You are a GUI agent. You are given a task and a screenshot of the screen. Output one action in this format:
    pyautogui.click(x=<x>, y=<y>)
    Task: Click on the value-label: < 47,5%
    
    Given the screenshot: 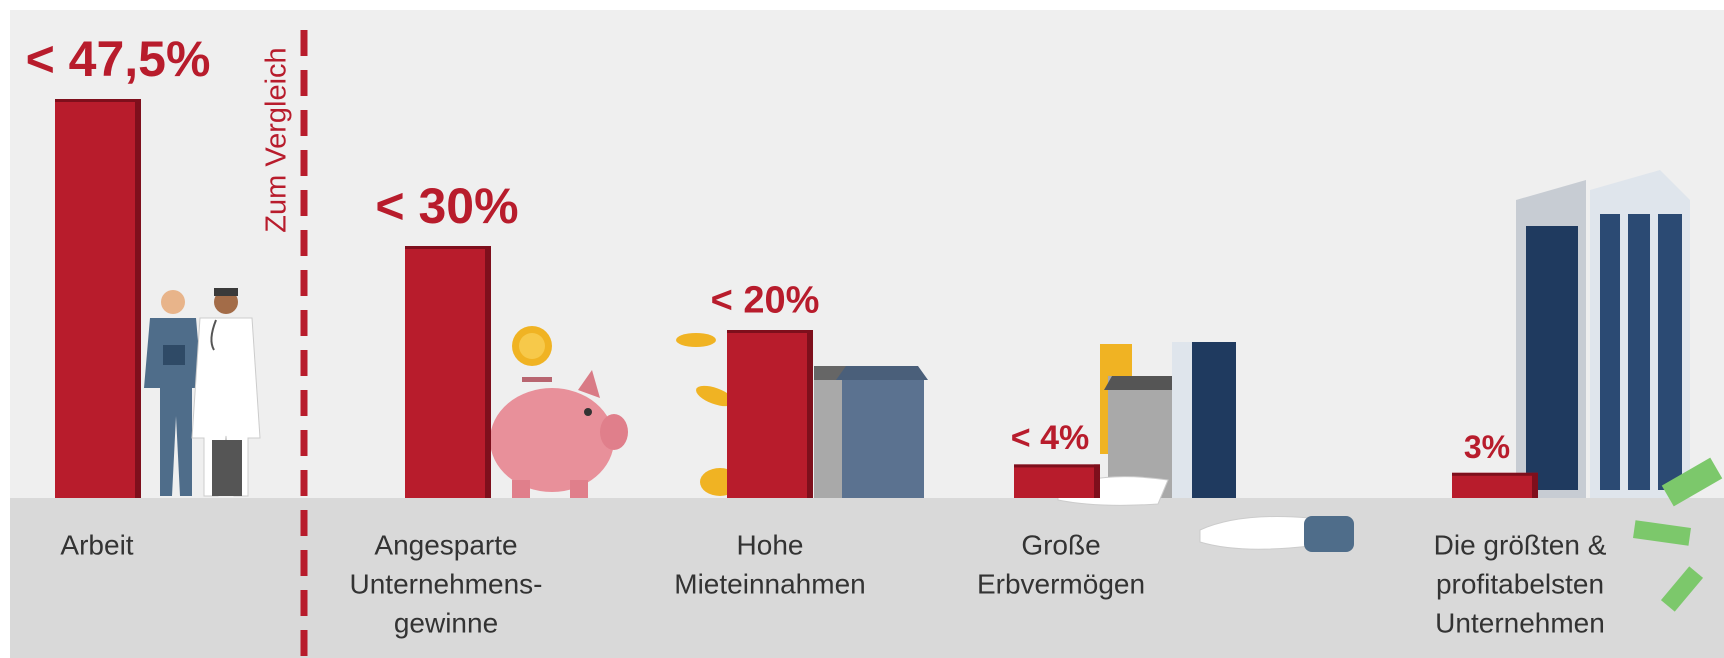 What is the action you would take?
    pyautogui.click(x=118, y=59)
    